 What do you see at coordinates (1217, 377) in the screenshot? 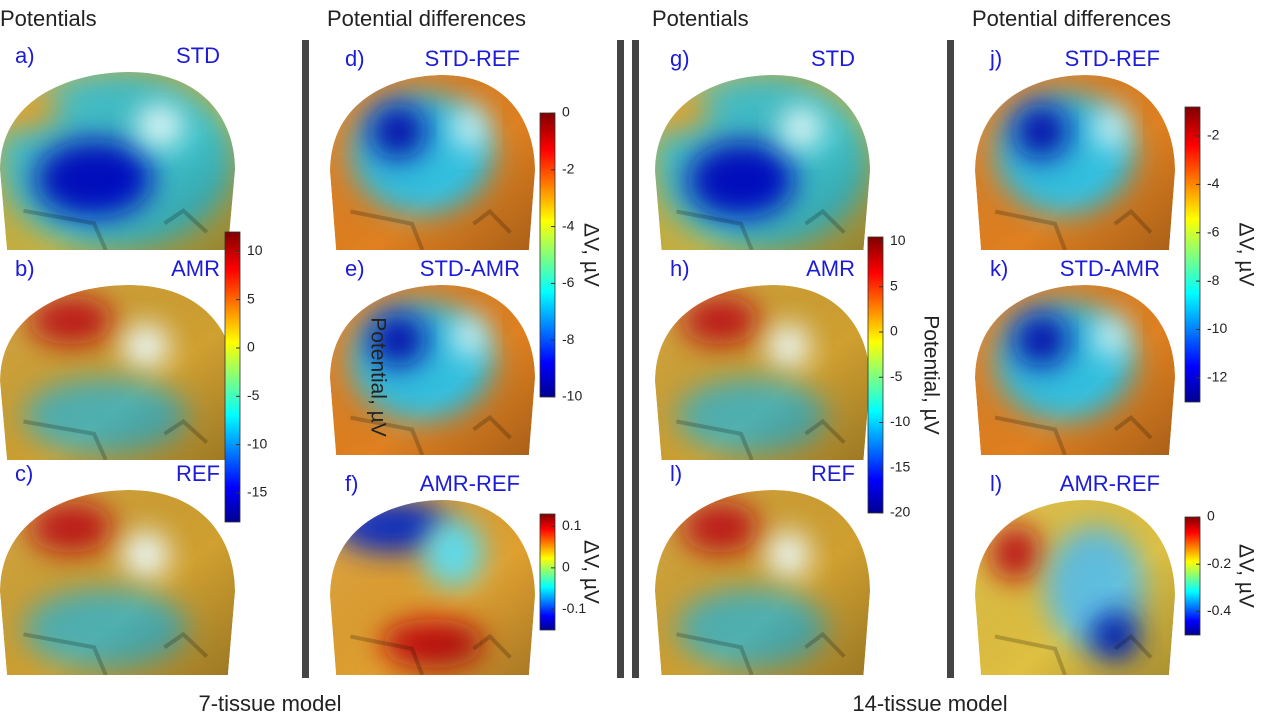
I see `colorbar-tick-label: -12` at bounding box center [1217, 377].